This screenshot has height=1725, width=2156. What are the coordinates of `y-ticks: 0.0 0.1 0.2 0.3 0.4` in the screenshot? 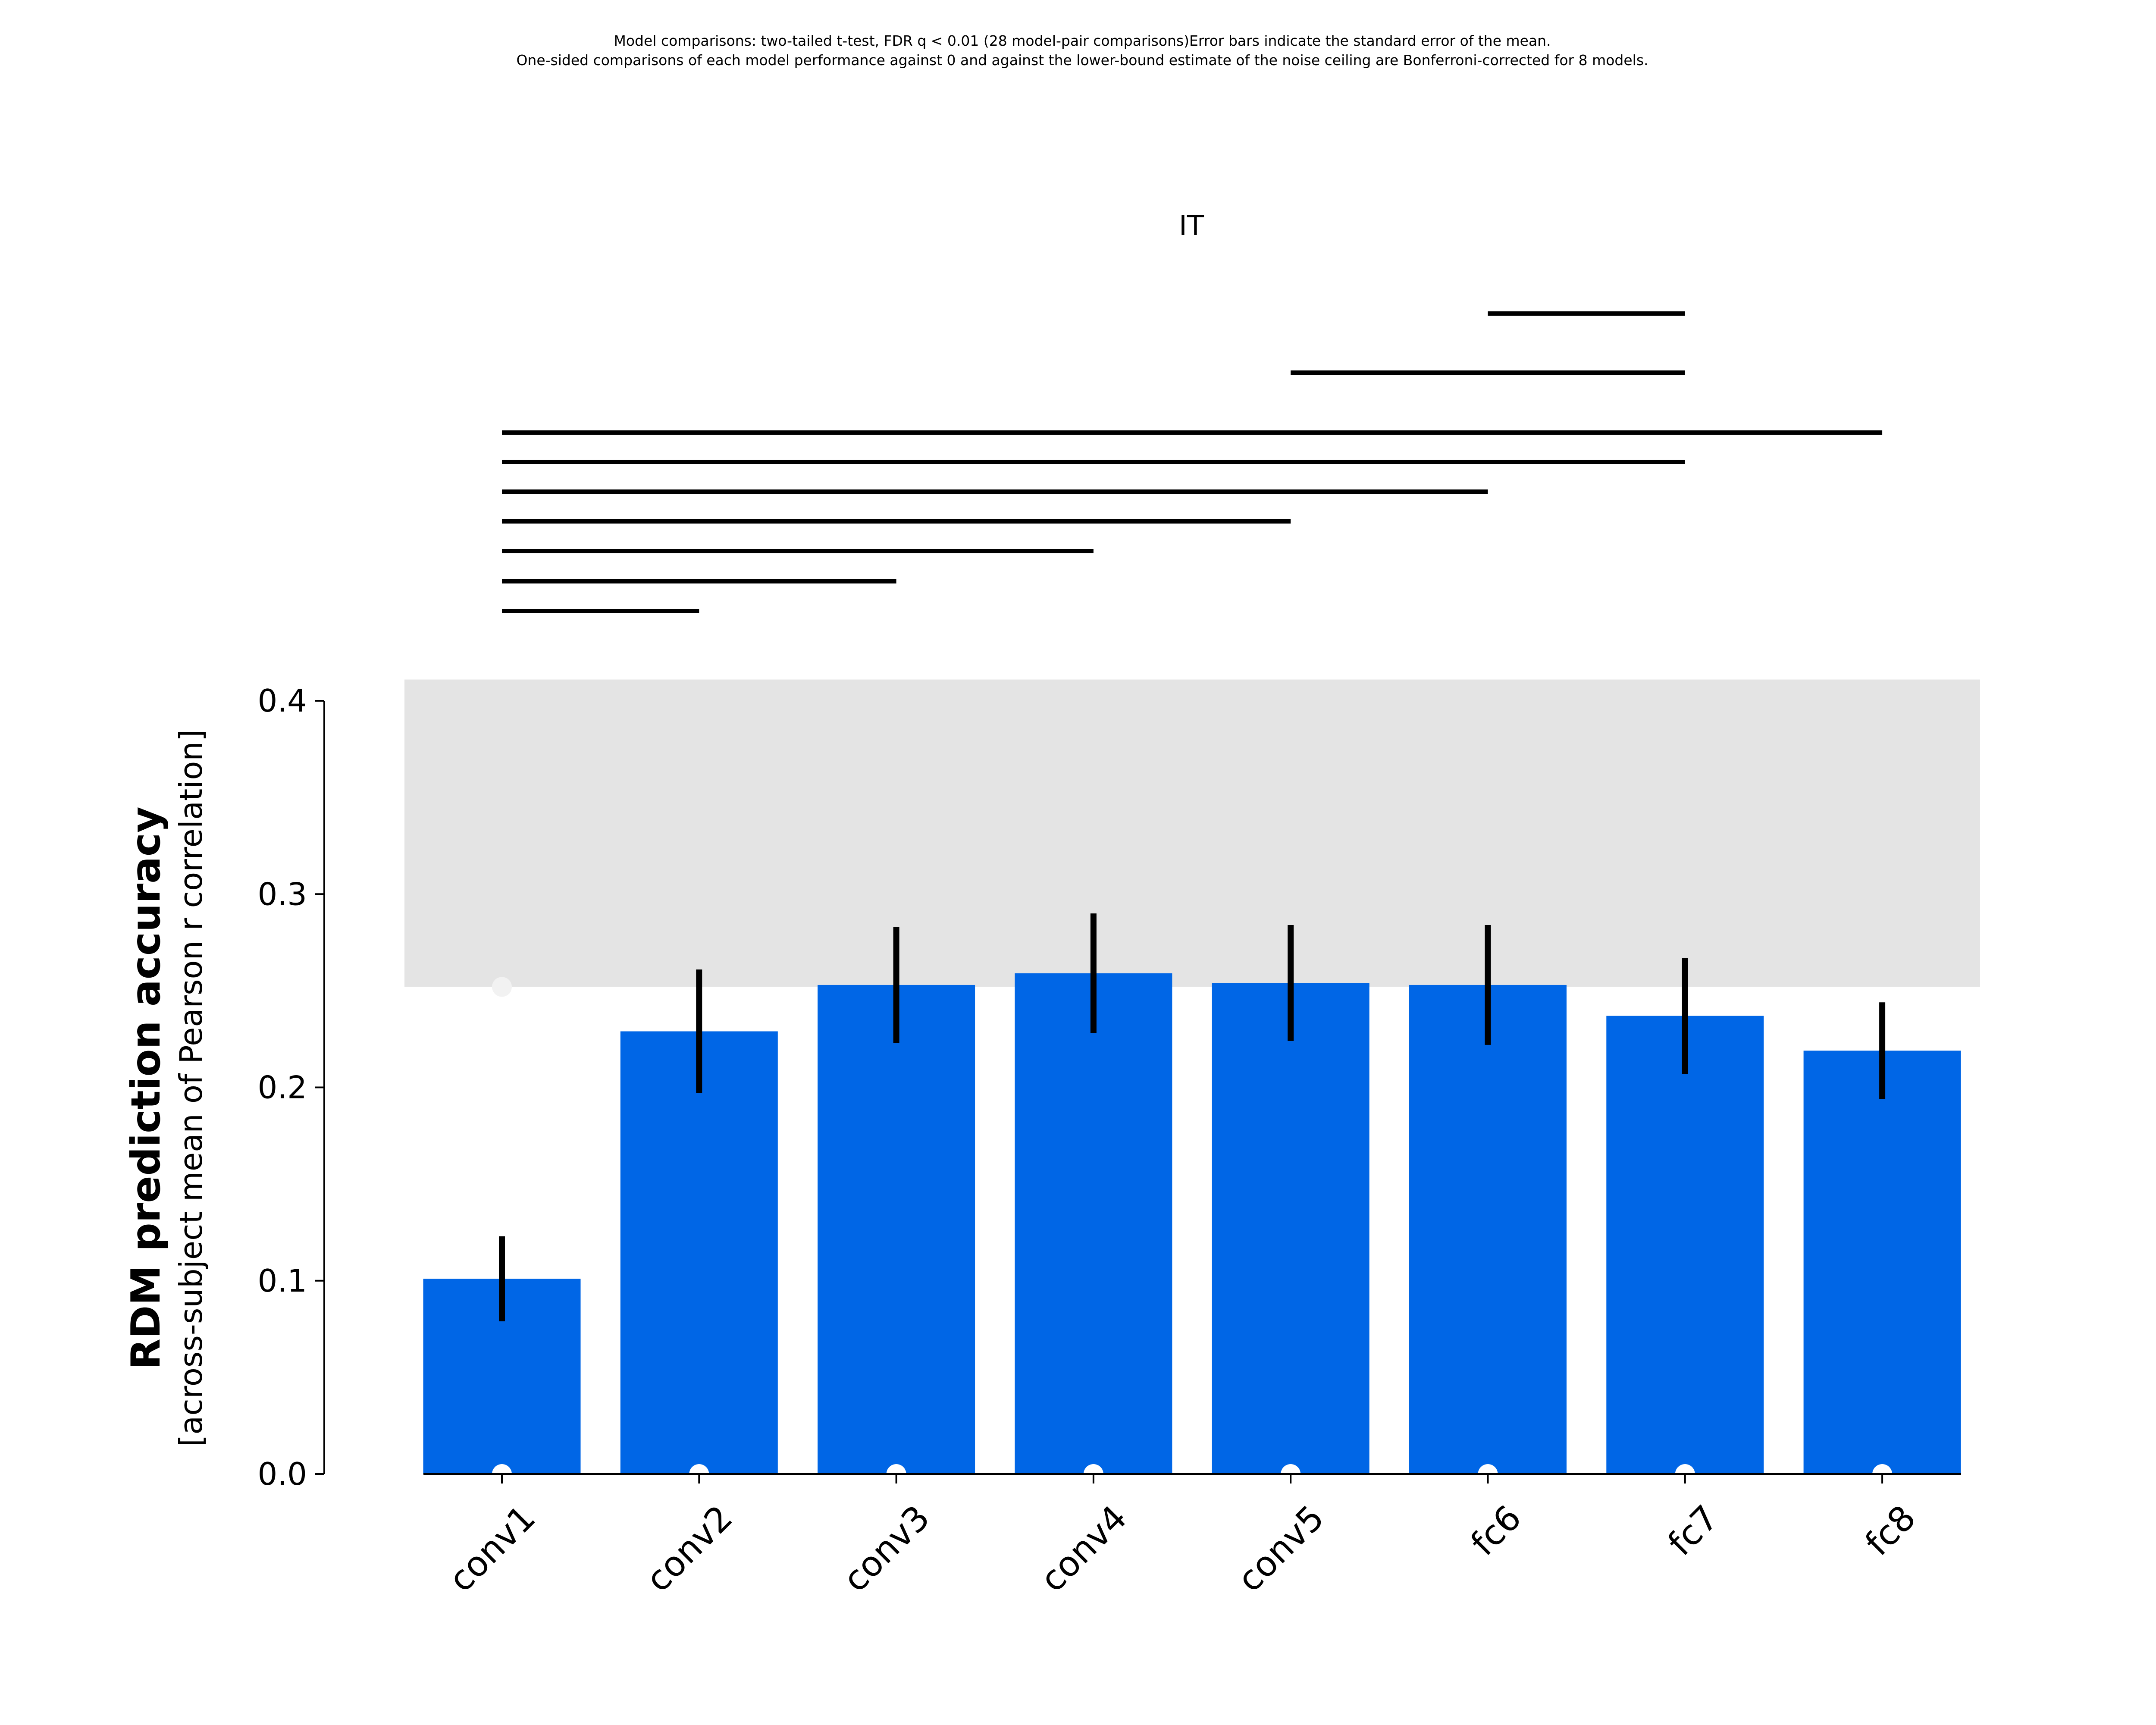 It's located at (290, 1087).